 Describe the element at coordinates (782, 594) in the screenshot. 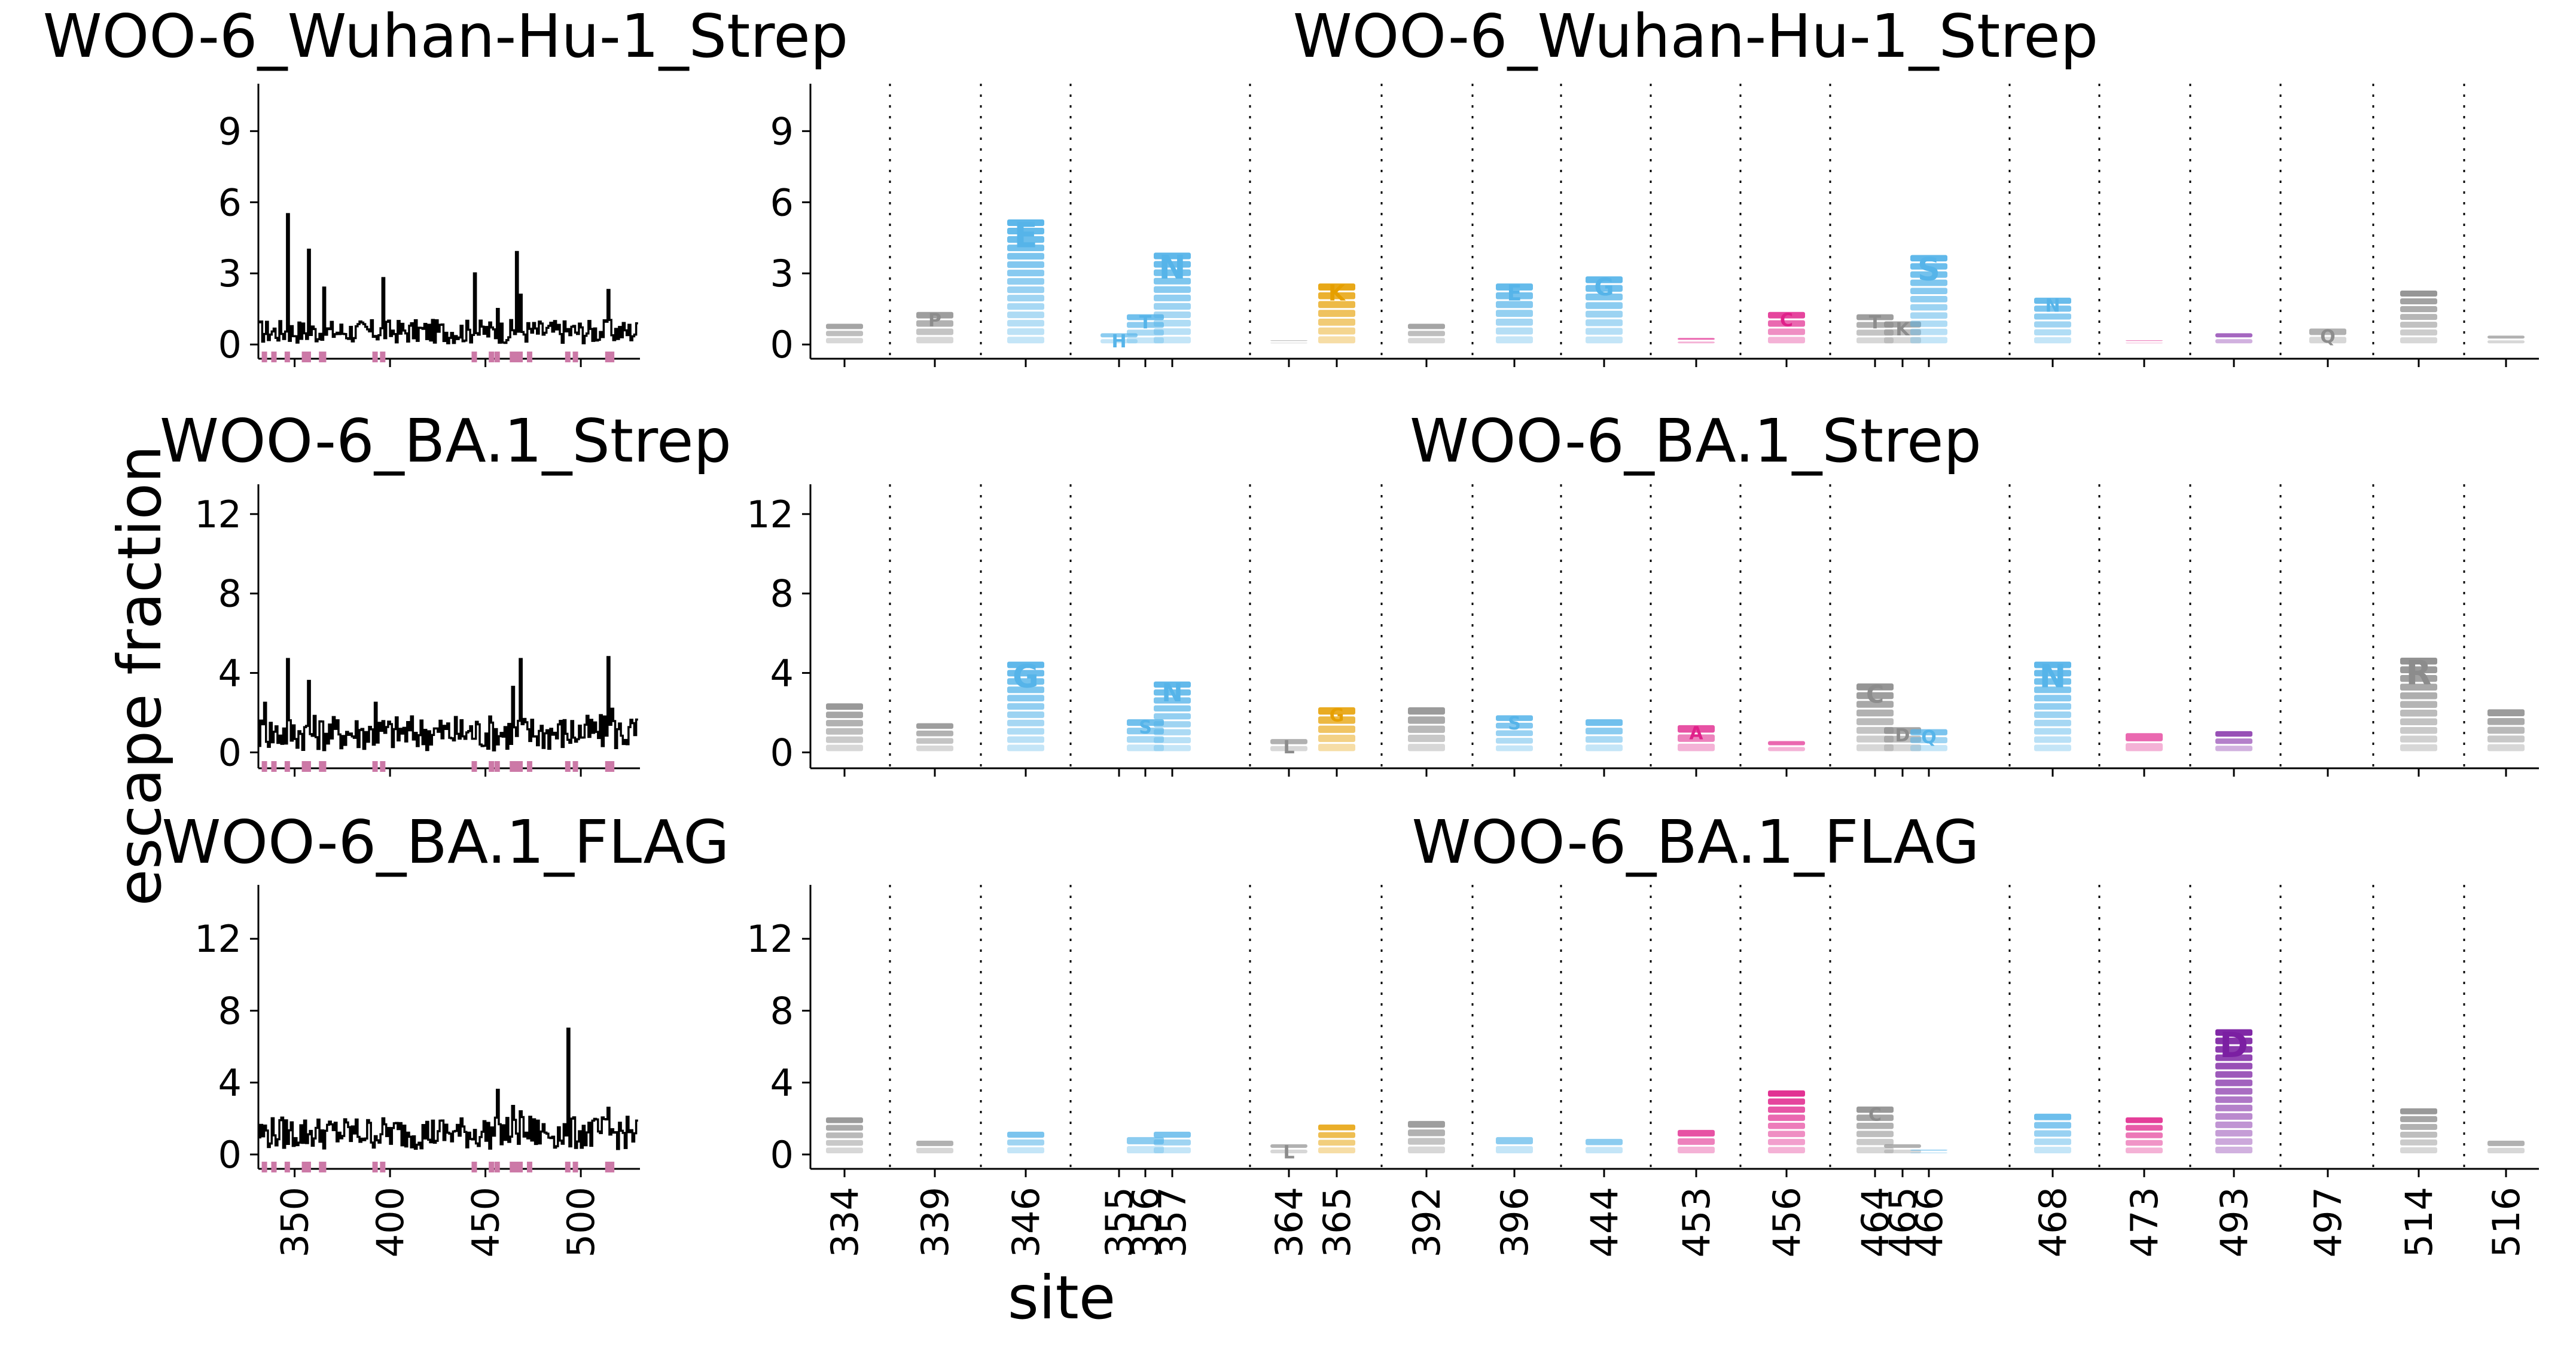

I see `y-tick-label: 8` at that location.